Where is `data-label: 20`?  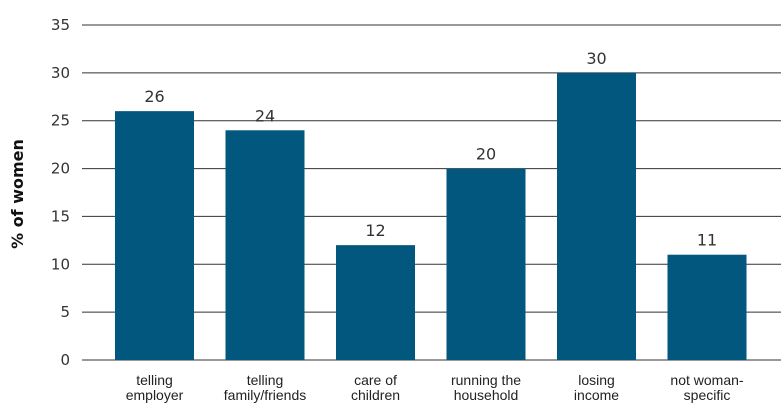
data-label: 20 is located at coordinates (486, 154).